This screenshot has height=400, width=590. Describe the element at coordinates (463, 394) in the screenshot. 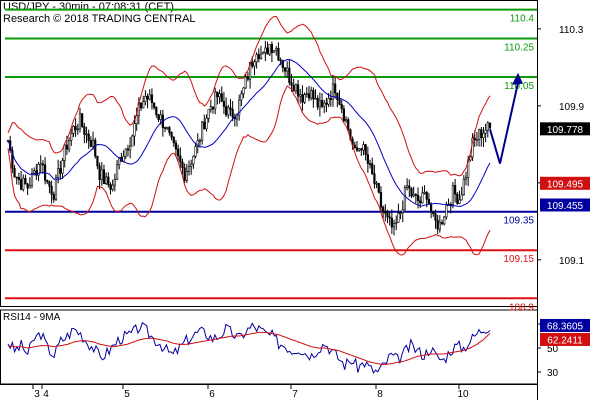

I see `x-tick-label-6: 10` at that location.